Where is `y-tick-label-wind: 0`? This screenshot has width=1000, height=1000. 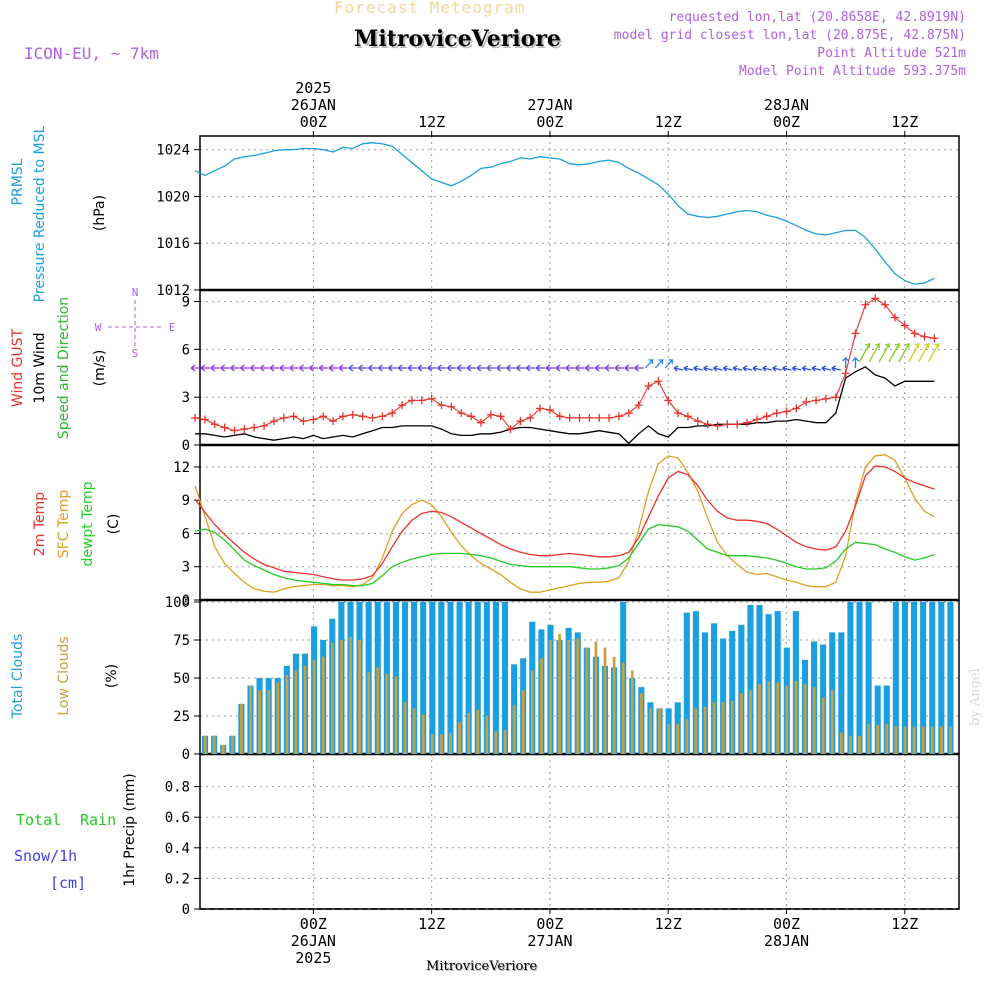
y-tick-label-wind: 0 is located at coordinates (186, 446).